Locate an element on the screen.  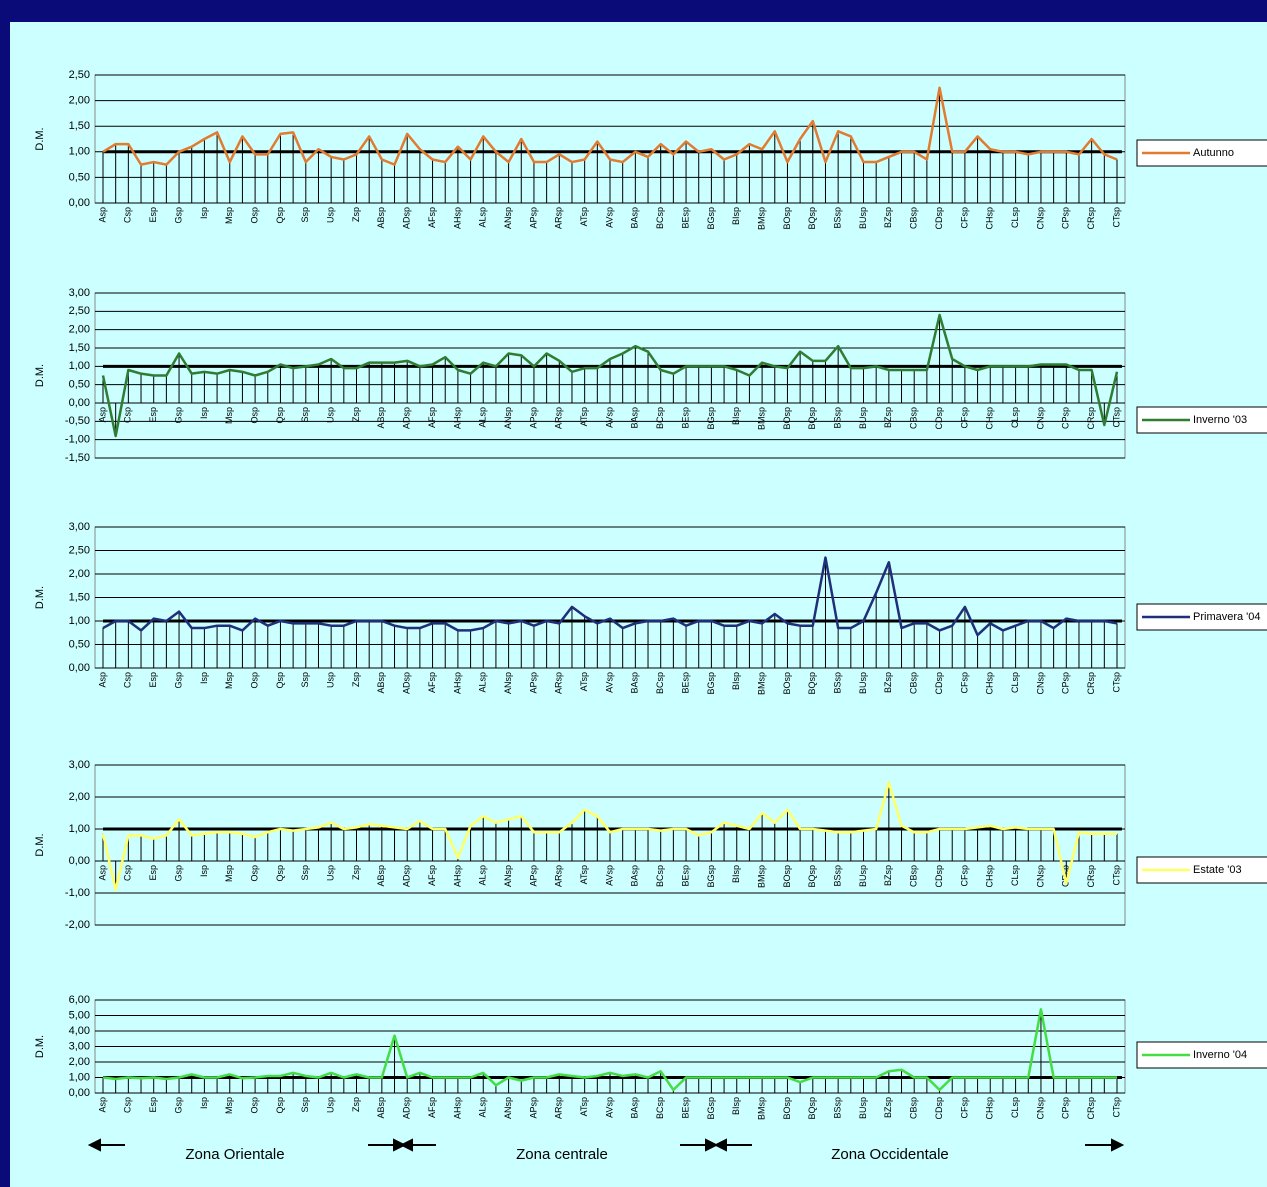
y-axis-label: D.M. is located at coordinates (40, 375).